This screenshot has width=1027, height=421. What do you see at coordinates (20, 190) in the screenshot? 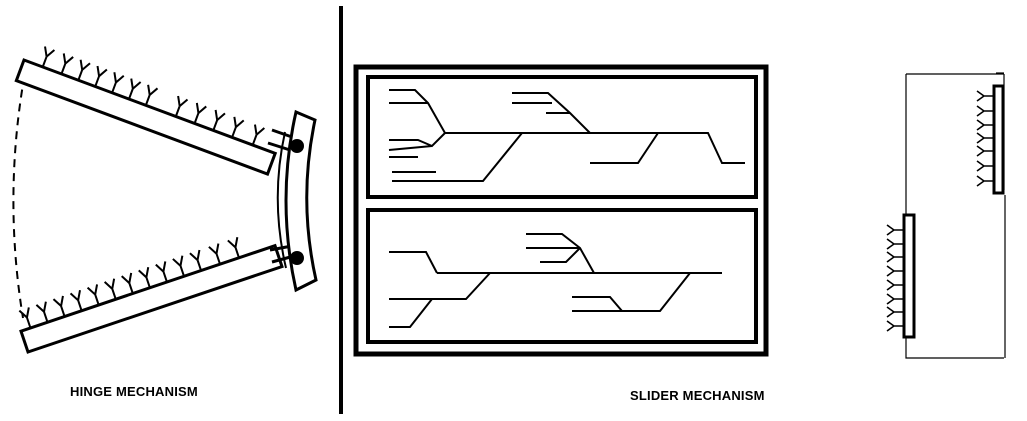
I see `swing-arc` at bounding box center [20, 190].